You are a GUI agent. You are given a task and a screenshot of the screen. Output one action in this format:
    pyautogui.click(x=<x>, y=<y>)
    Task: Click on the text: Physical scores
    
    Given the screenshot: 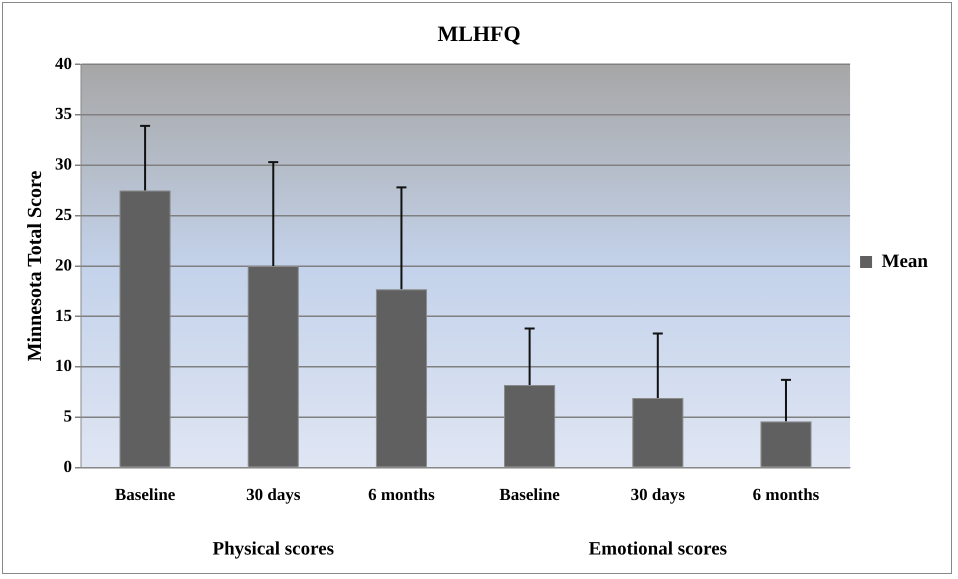 What is the action you would take?
    pyautogui.click(x=273, y=549)
    